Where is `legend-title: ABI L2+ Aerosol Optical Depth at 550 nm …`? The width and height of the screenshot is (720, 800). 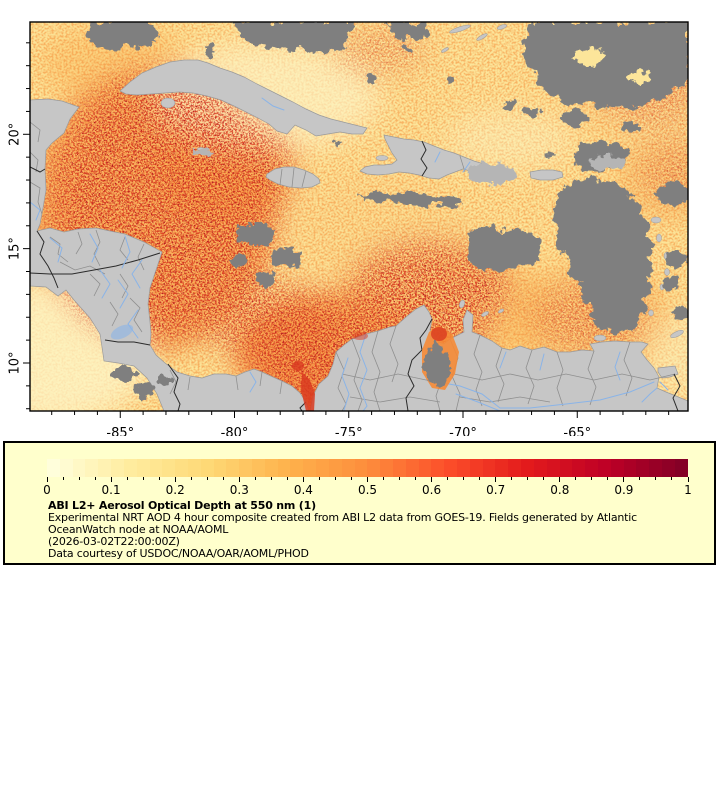 legend-title: ABI L2+ Aerosol Optical Depth at 550 nm … is located at coordinates (182, 505).